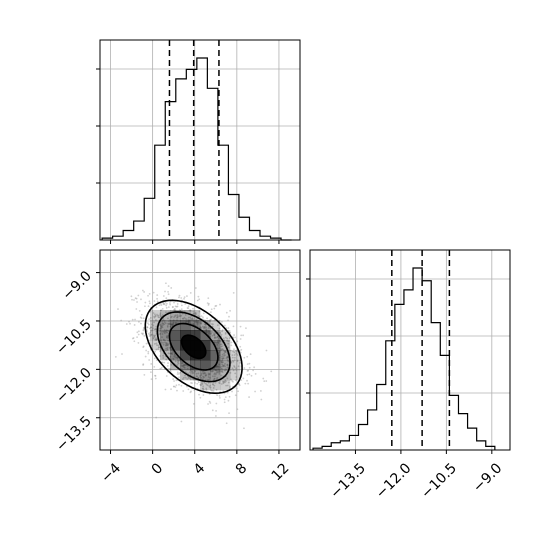 This screenshot has height=550, width=550. What do you see at coordinates (111, 473) in the screenshot?
I see `density-xtick-label-0: −4` at bounding box center [111, 473].